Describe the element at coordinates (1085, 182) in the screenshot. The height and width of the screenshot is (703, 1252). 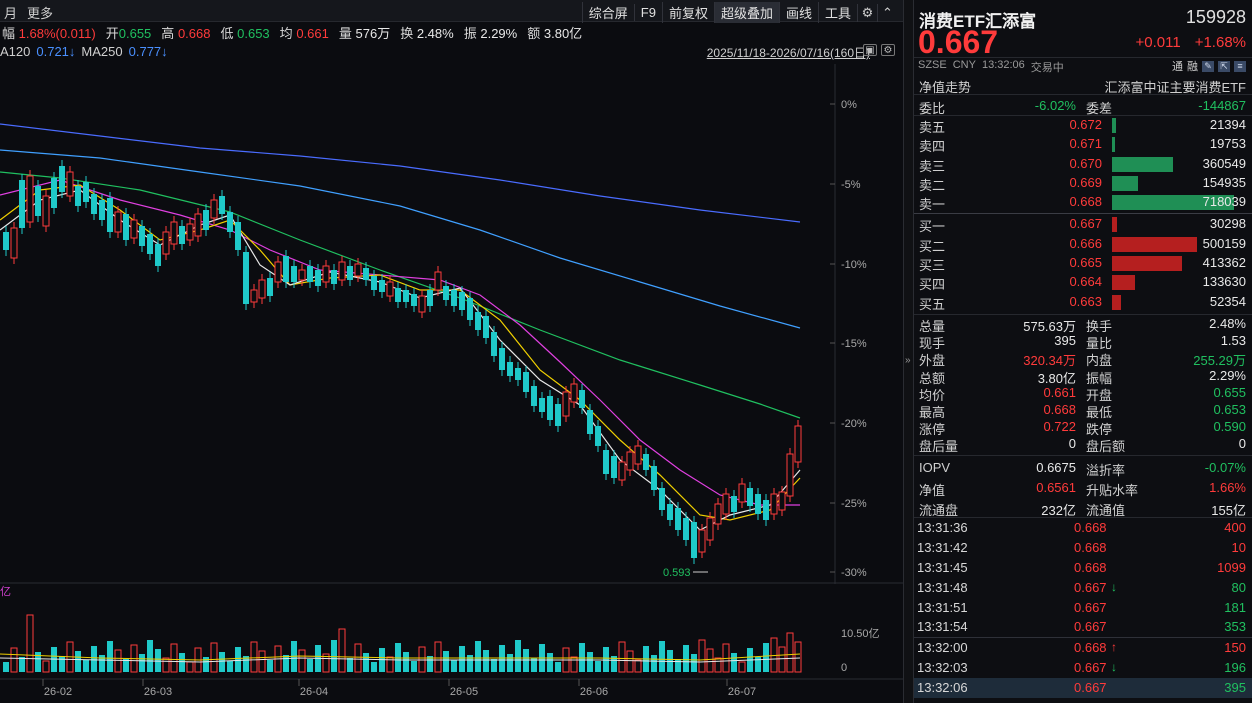
I see `ask-price: 0.669` at that location.